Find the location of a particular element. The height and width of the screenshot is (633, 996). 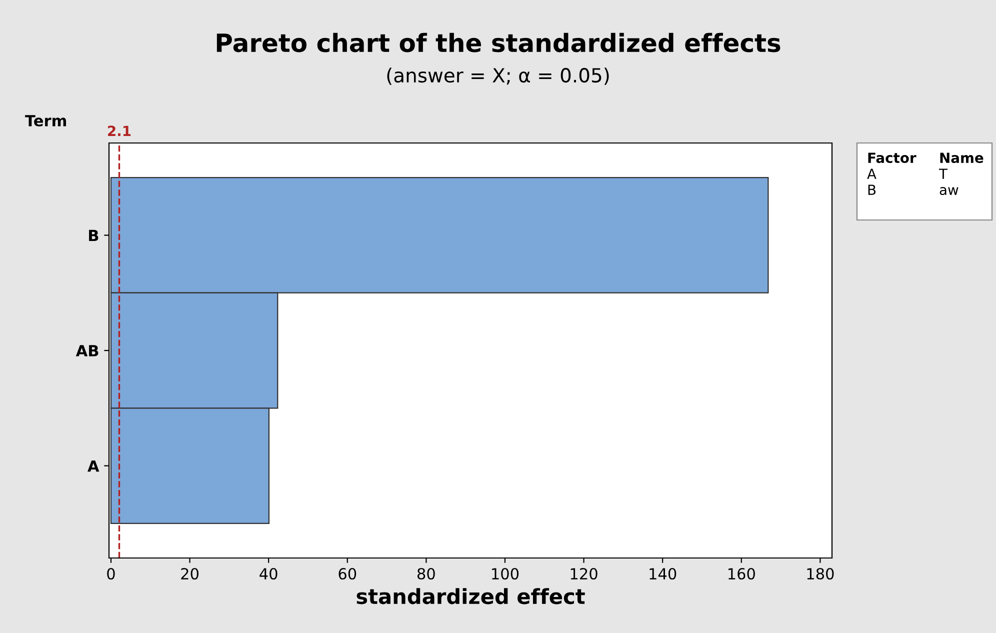

x-tick-label: 40 is located at coordinates (269, 574).